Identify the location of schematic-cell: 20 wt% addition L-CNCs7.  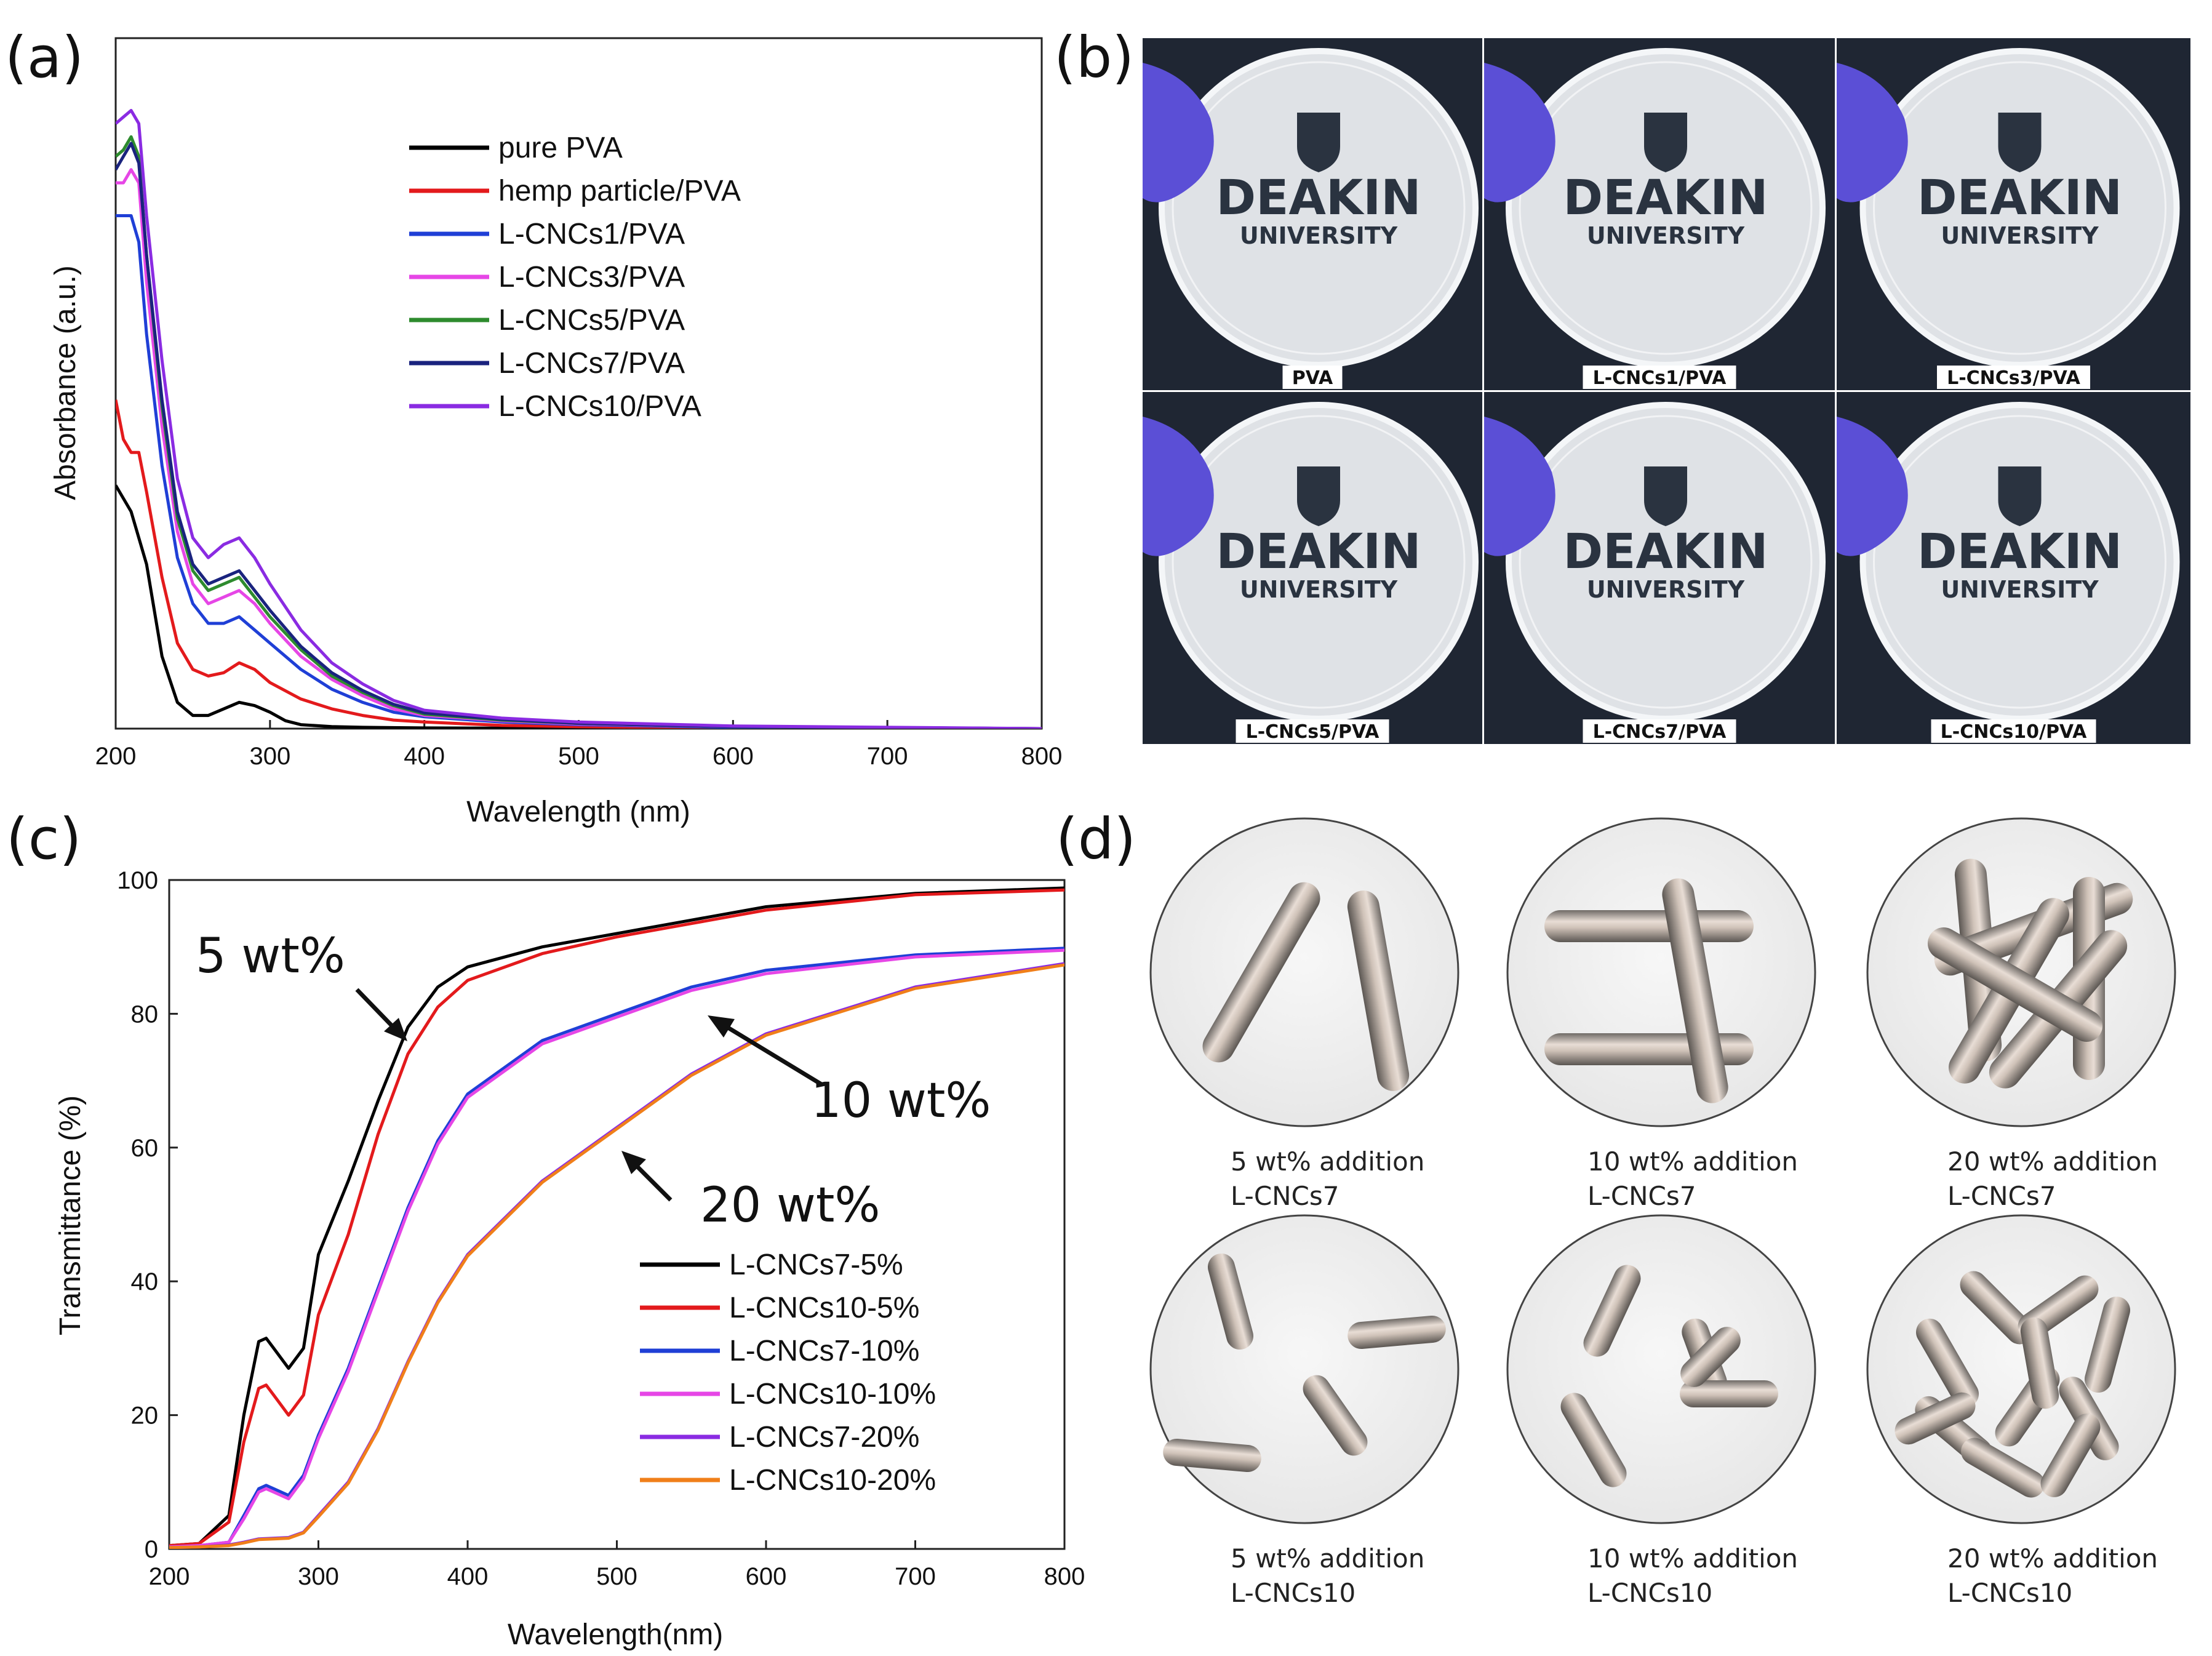
(2021, 1014).